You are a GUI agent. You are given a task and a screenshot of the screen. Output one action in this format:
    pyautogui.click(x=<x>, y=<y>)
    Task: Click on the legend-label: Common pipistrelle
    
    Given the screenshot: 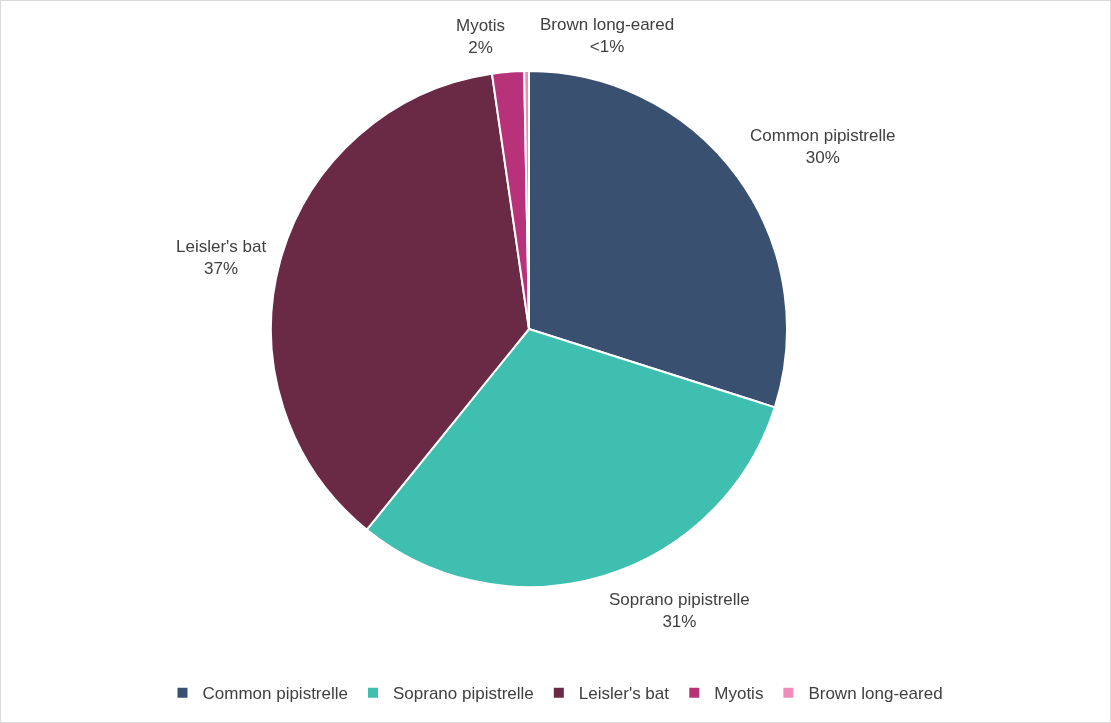 What is the action you would take?
    pyautogui.click(x=275, y=694)
    